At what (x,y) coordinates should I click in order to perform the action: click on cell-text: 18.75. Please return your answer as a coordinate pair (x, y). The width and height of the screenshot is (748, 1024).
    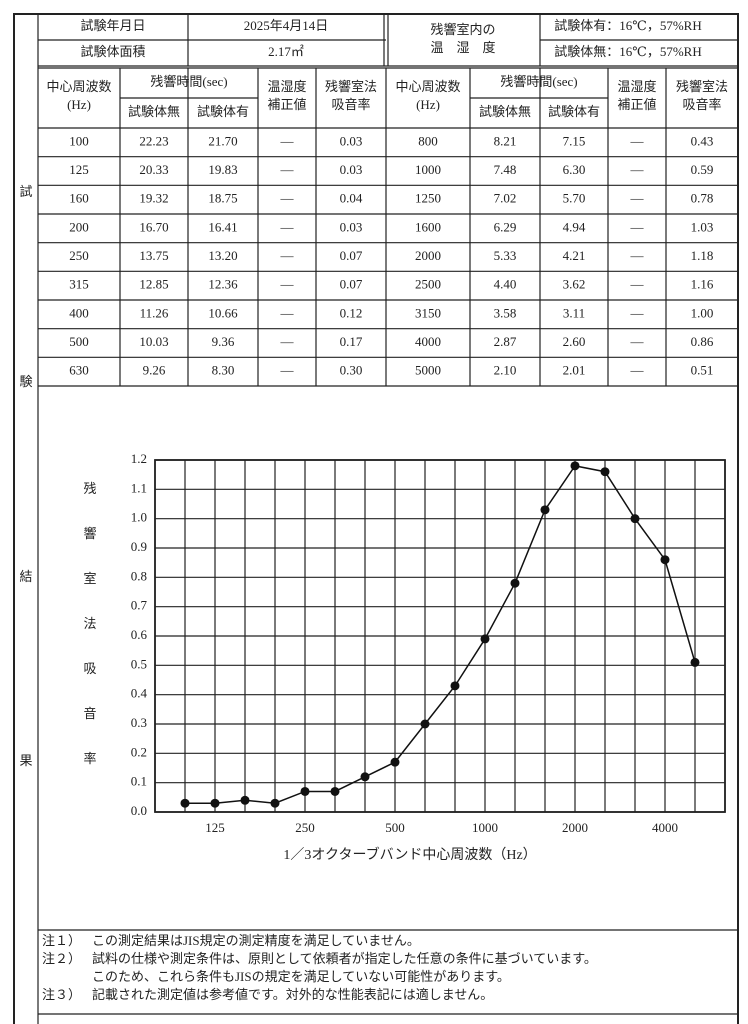
    Looking at the image, I should click on (222, 198).